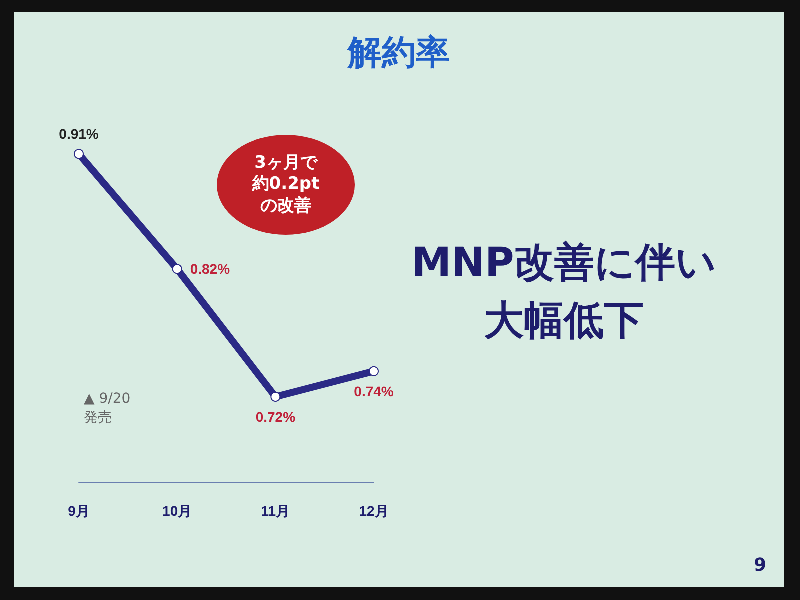 This screenshot has height=600, width=800. What do you see at coordinates (210, 269) in the screenshot?
I see `data-label: 0.82%` at bounding box center [210, 269].